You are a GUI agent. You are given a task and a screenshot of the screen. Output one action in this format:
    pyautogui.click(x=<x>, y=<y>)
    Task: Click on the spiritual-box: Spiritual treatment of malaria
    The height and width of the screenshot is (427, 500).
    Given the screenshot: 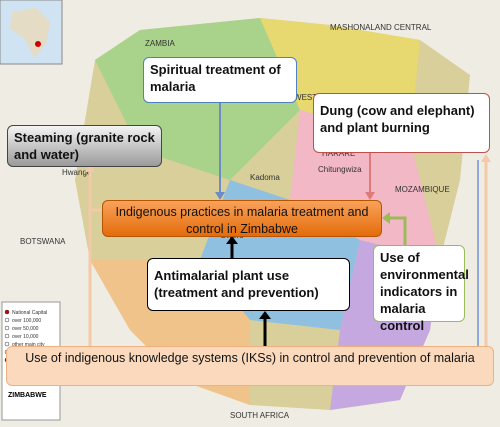 What is the action you would take?
    pyautogui.click(x=220, y=80)
    